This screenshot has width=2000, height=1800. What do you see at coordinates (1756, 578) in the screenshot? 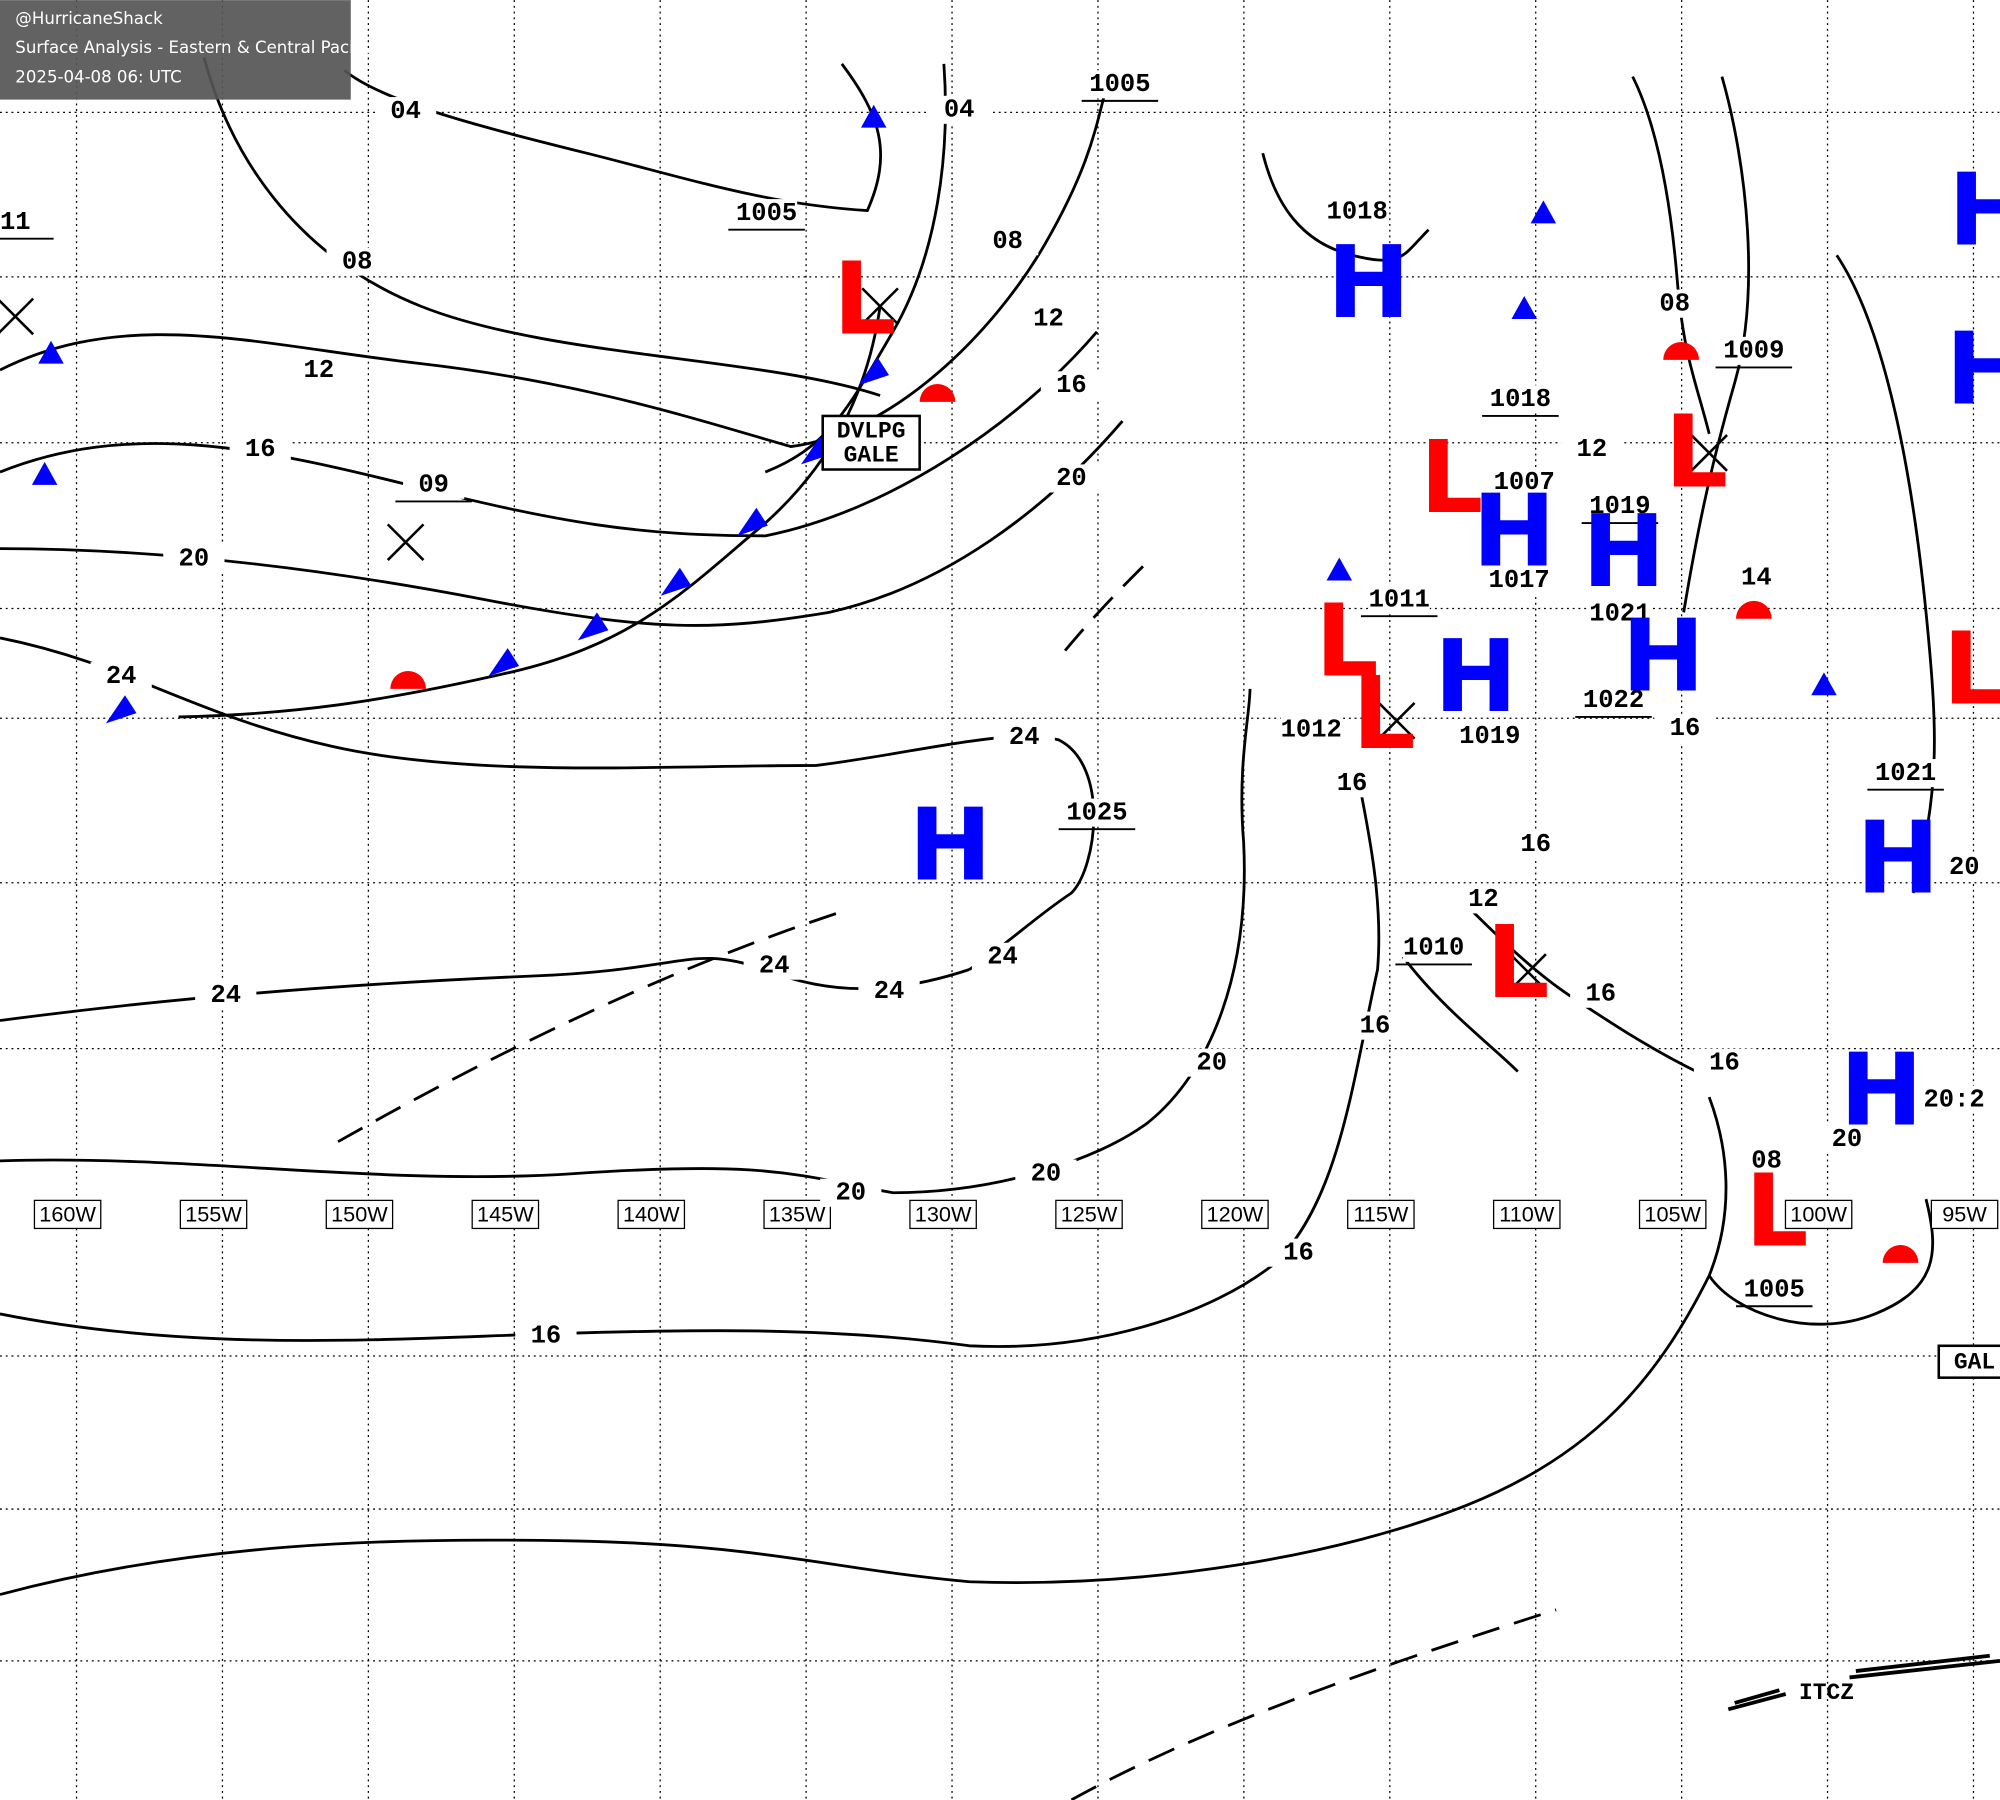
I see `isobar-label: 14` at bounding box center [1756, 578].